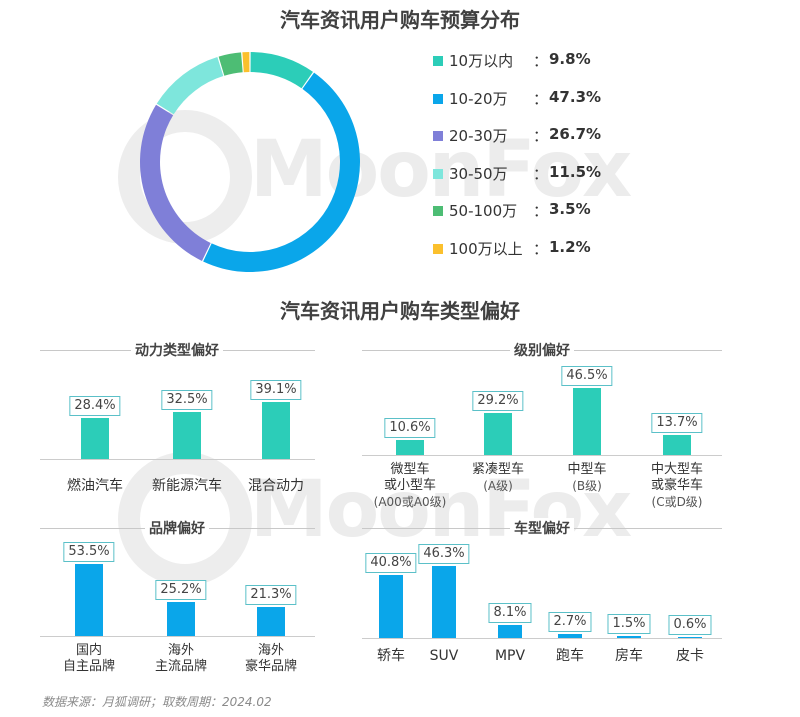 This screenshot has width=800, height=717. Describe the element at coordinates (181, 666) in the screenshot. I see `bar-category-line: 主流品牌` at that location.